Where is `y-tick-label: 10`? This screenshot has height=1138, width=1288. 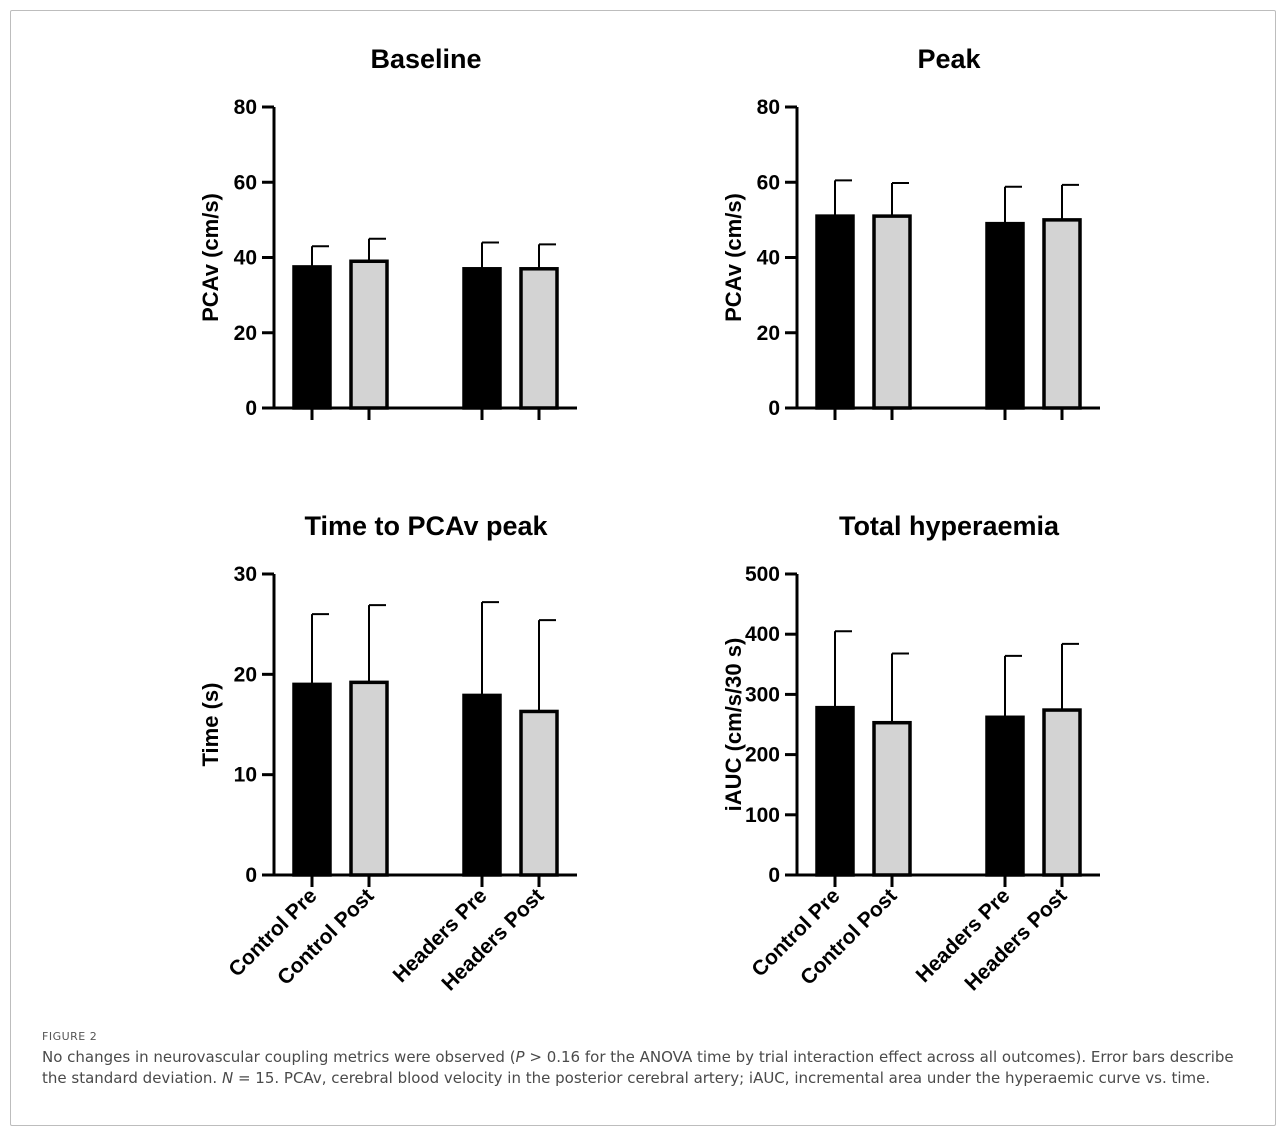 y-tick-label: 10 is located at coordinates (245, 775).